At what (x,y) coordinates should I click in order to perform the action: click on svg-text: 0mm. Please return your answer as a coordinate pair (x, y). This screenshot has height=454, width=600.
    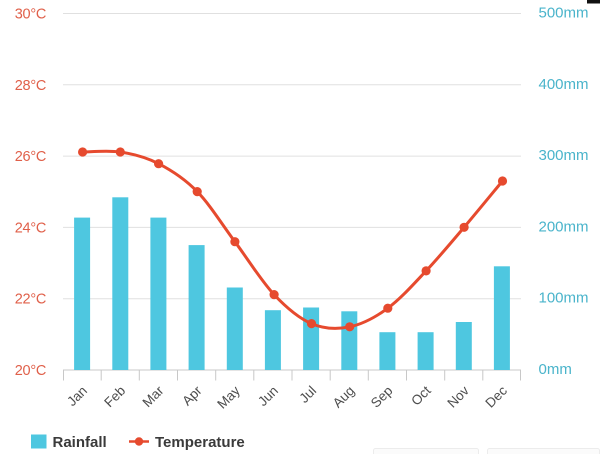
    Looking at the image, I should click on (555, 369).